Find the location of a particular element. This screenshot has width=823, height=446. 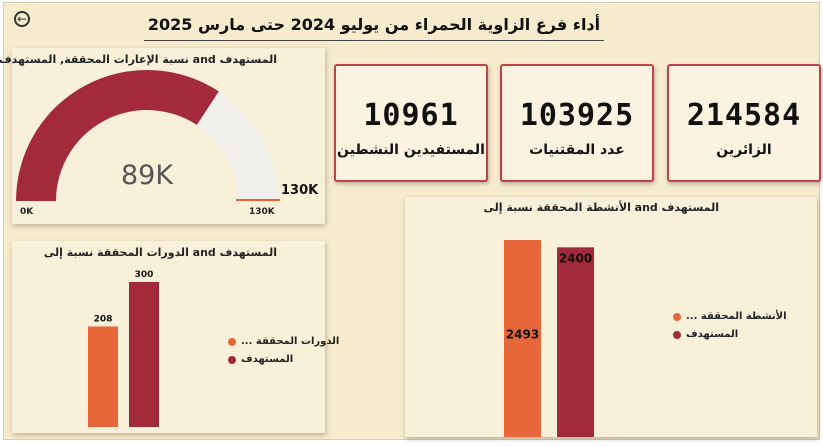

gauge-value: 89K is located at coordinates (147, 175).